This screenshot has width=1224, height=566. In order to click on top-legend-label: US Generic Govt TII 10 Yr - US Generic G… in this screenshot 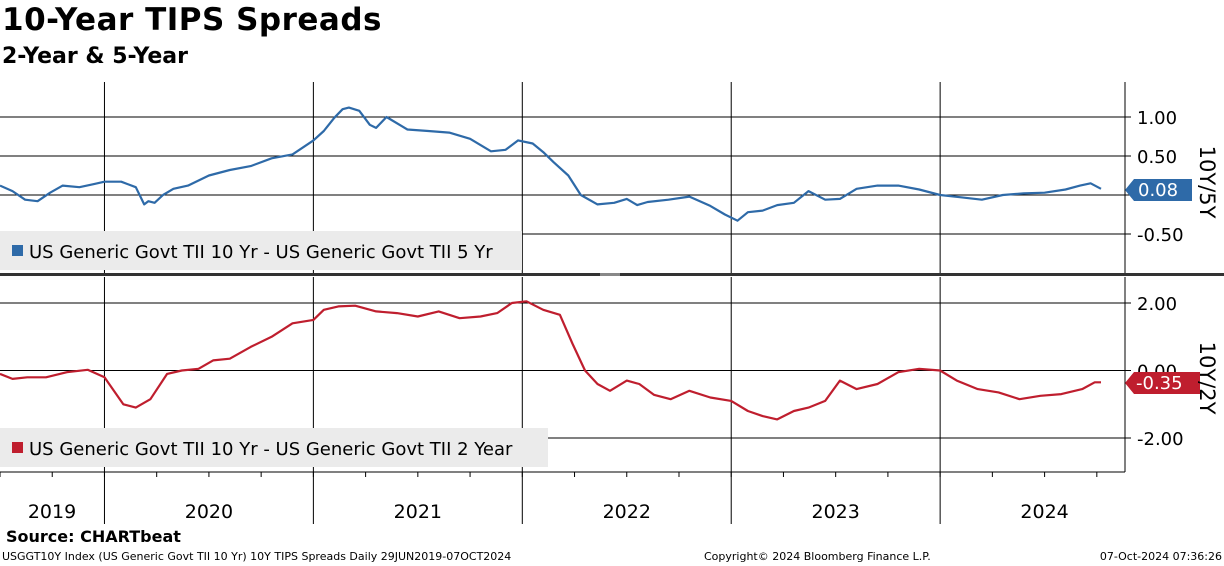, I will do `click(261, 252)`.